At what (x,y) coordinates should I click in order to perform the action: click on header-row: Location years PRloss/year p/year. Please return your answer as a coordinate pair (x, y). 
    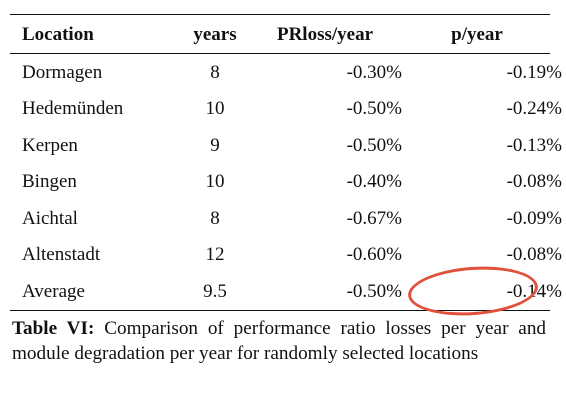
    Looking at the image, I should click on (288, 34).